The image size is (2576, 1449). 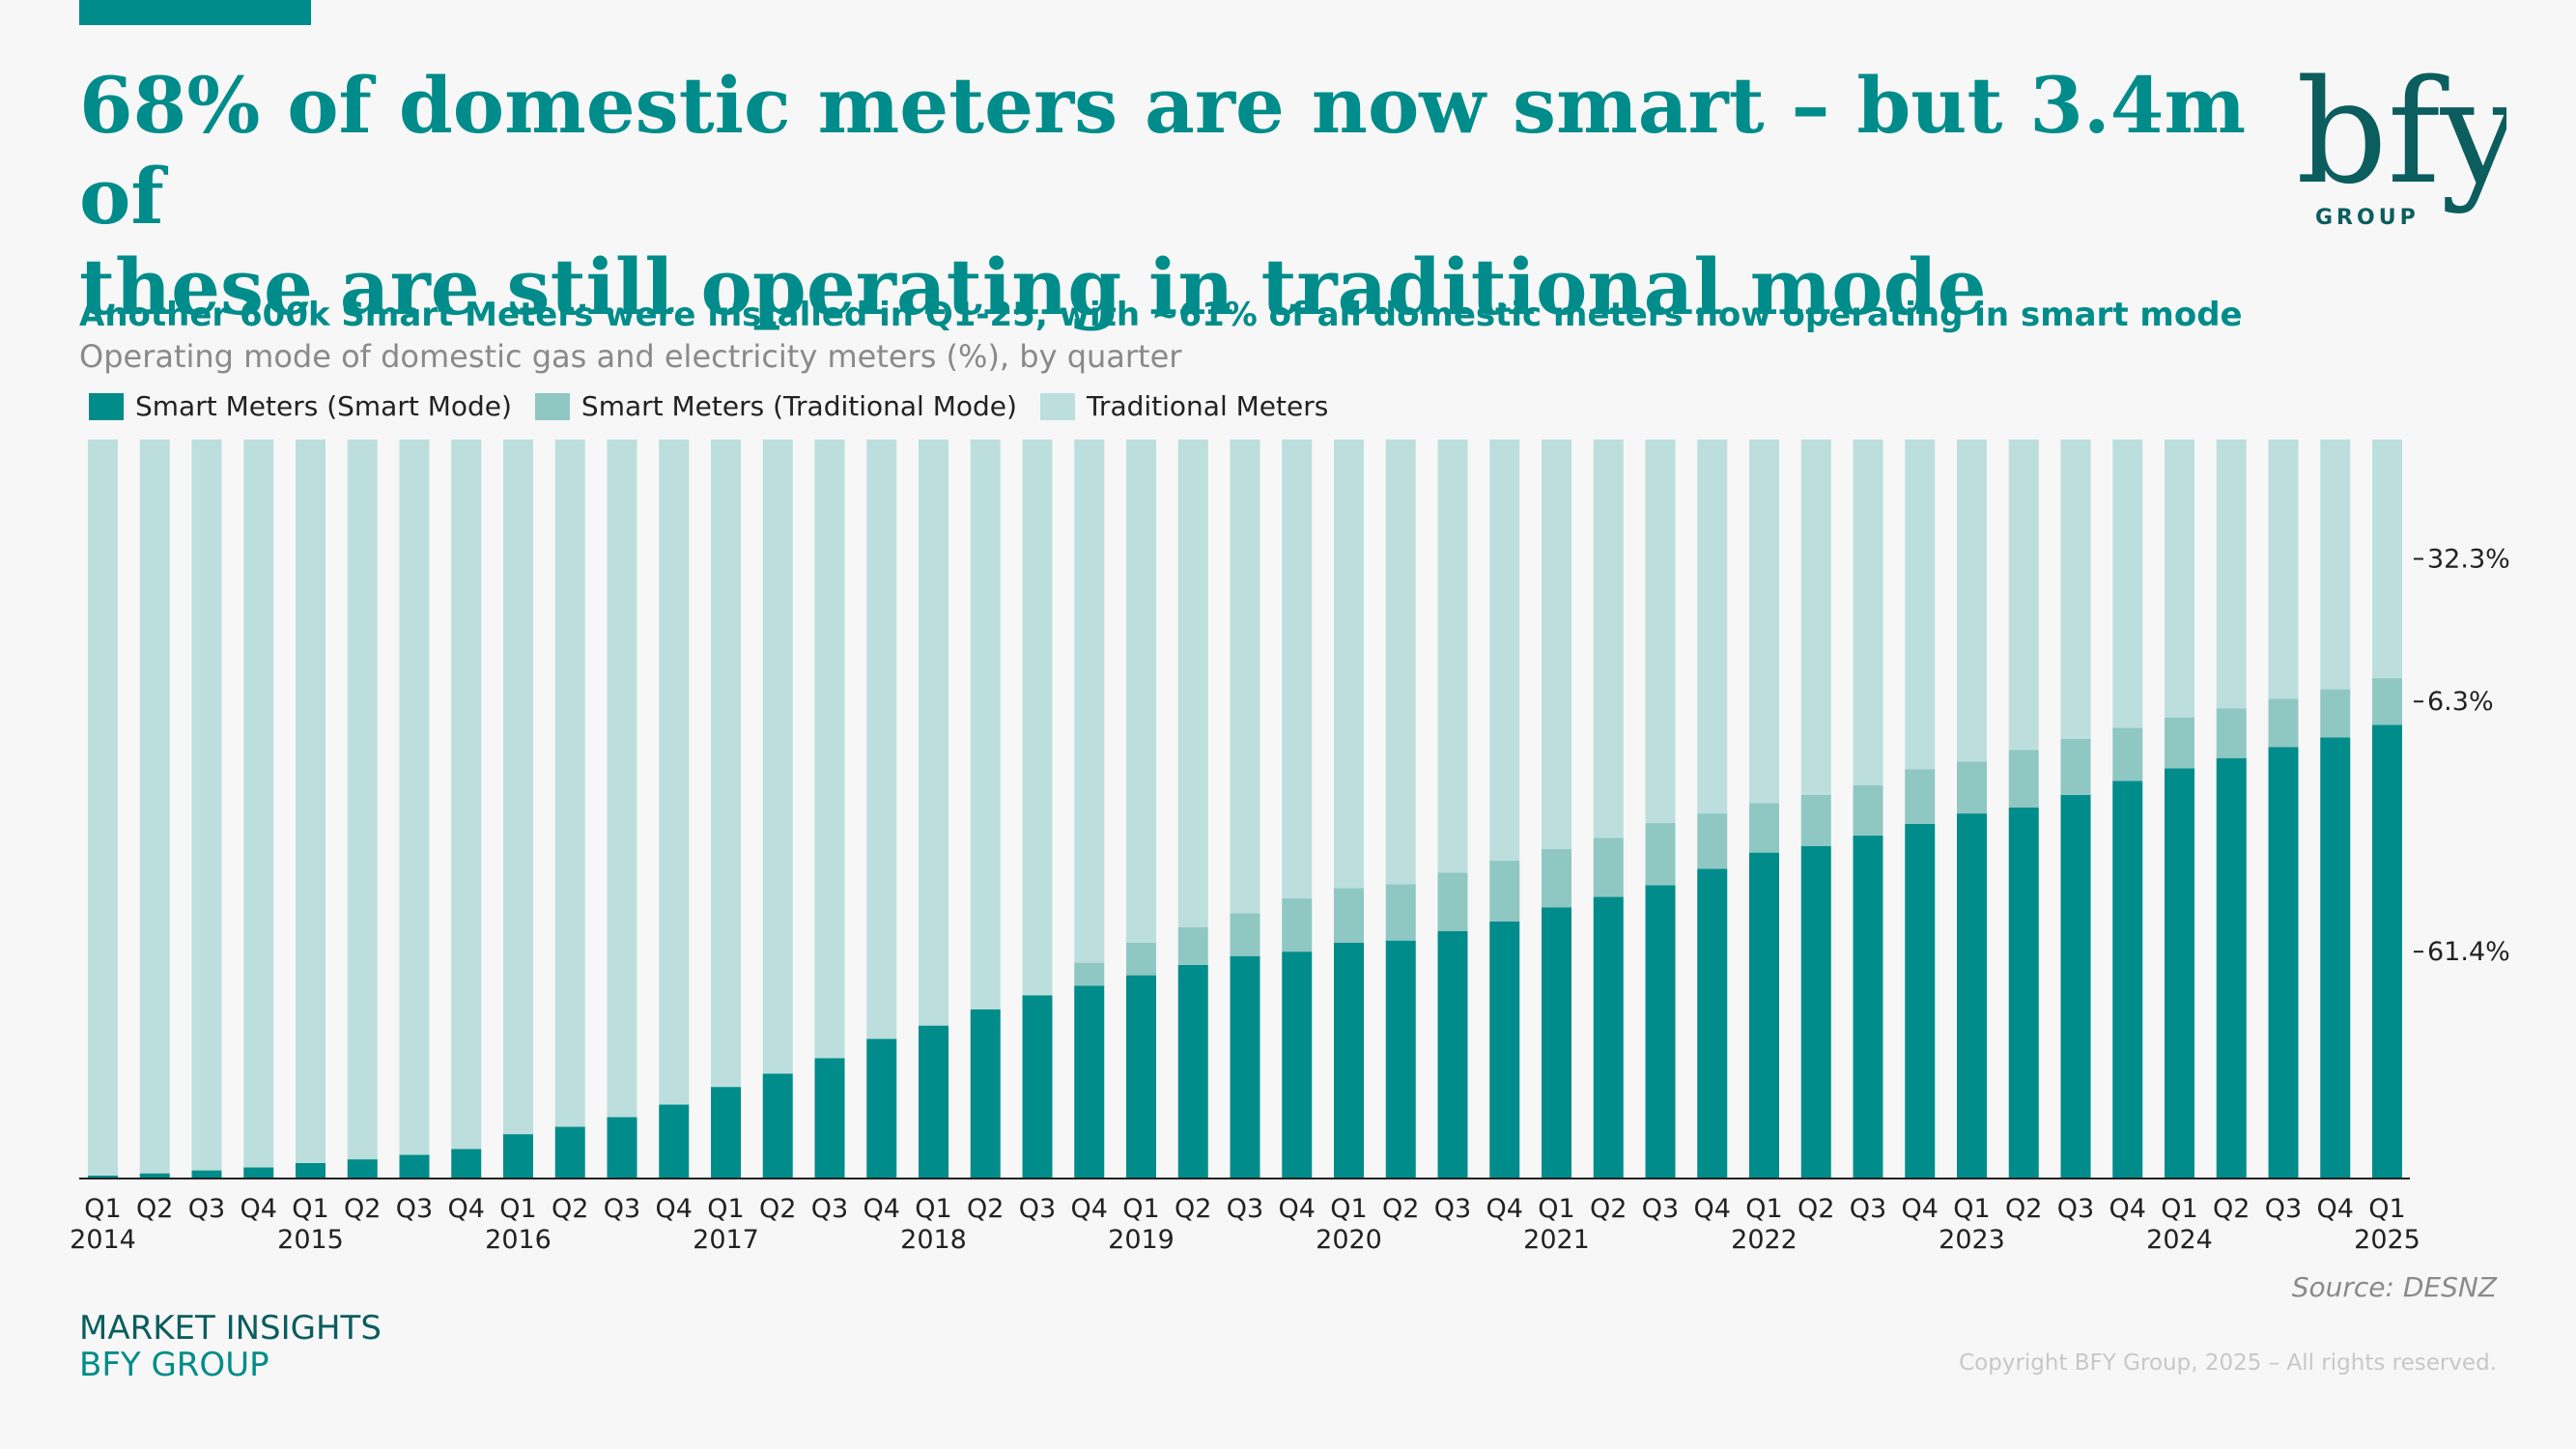 What do you see at coordinates (195, 12) in the screenshot?
I see `accent-bar` at bounding box center [195, 12].